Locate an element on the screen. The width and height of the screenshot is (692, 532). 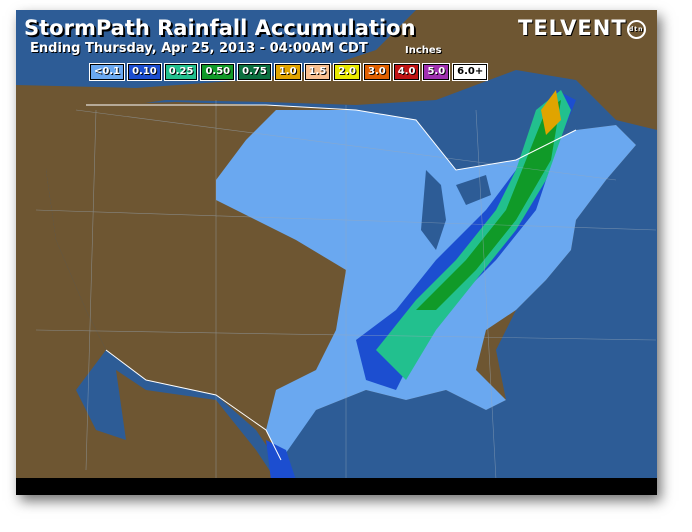
legend-swatch: 2.0 is located at coordinates (347, 72).